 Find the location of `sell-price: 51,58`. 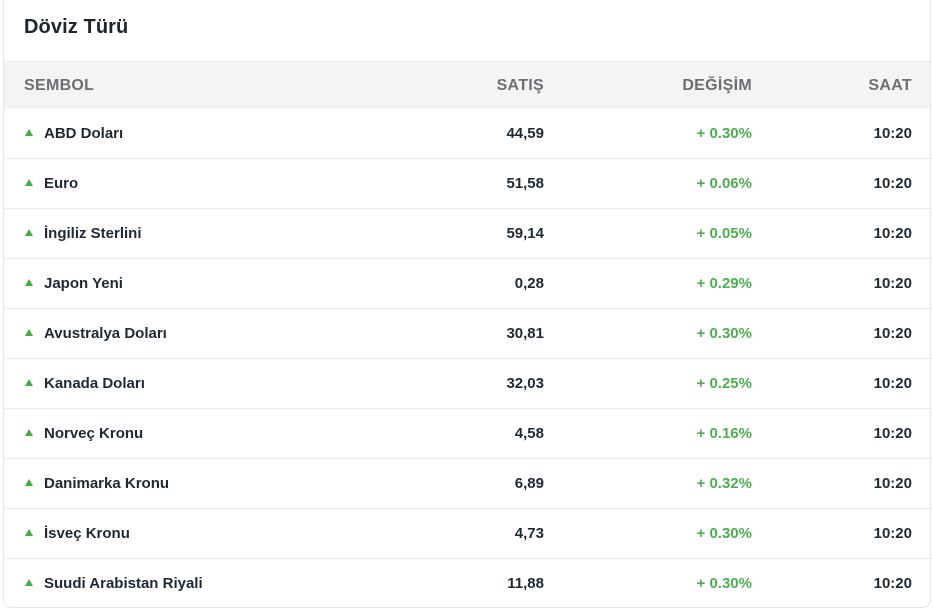

sell-price: 51,58 is located at coordinates (525, 183).